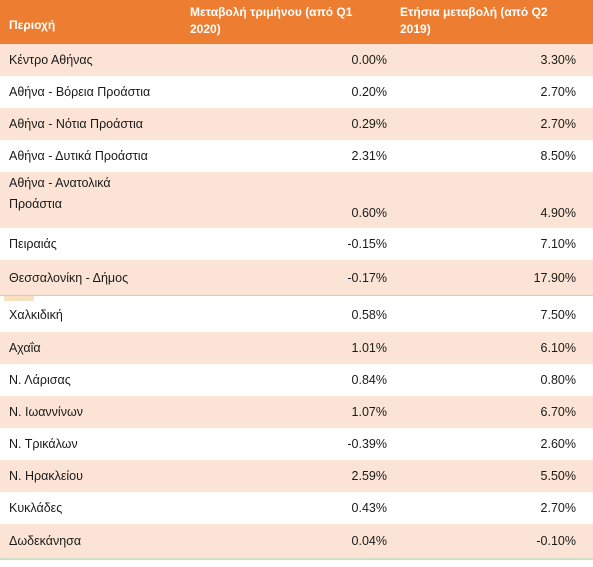 This screenshot has height=567, width=593. What do you see at coordinates (45, 541) in the screenshot?
I see `region-cell: Δωδεκάνησα` at bounding box center [45, 541].